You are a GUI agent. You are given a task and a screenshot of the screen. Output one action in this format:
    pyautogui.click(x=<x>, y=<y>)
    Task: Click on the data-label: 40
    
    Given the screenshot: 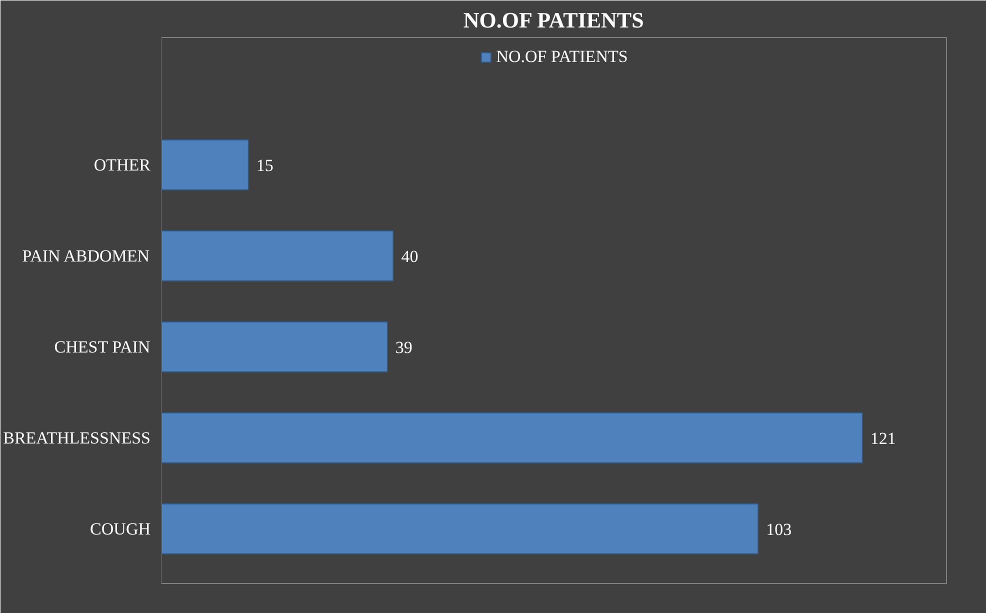 What is the action you would take?
    pyautogui.click(x=409, y=256)
    